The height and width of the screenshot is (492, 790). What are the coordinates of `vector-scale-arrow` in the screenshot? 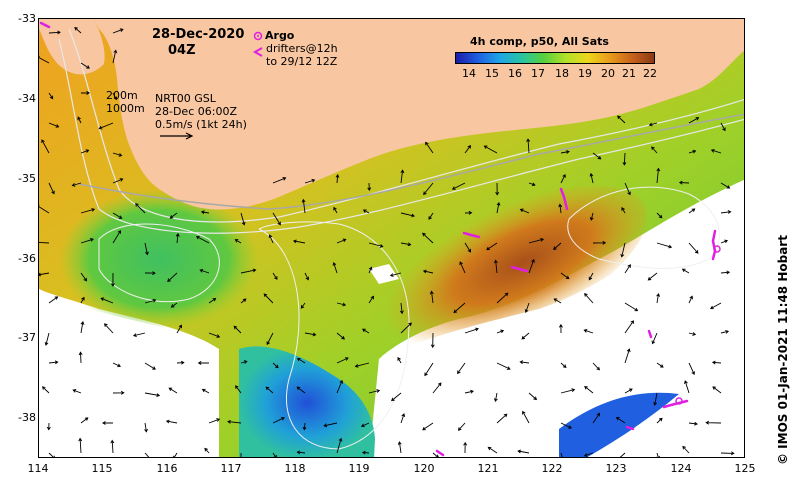 It's located at (177, 136).